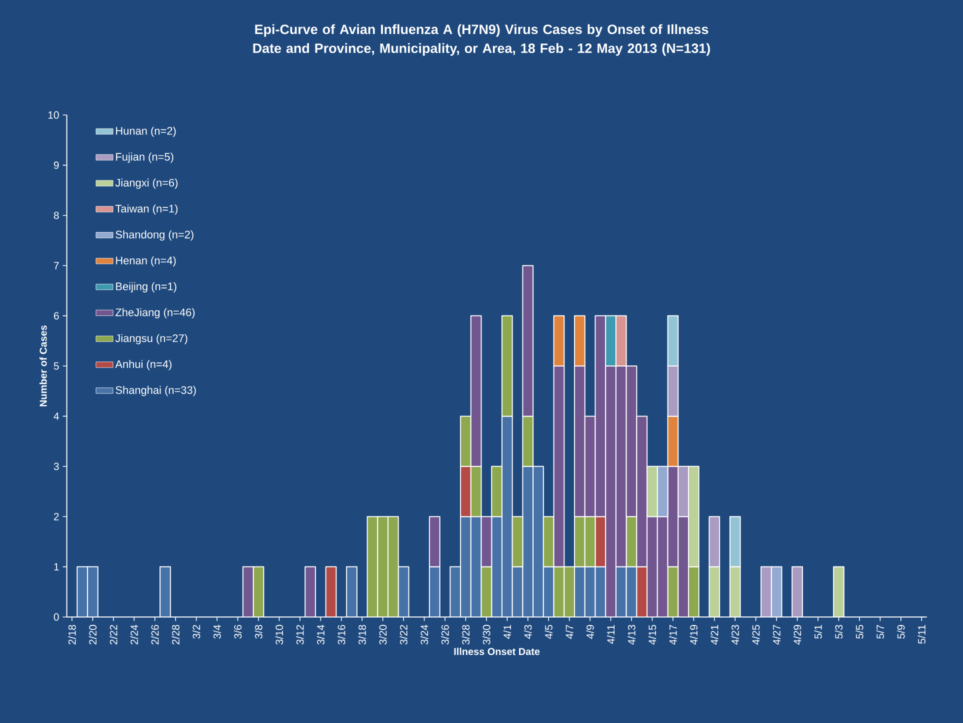 This screenshot has width=963, height=723. I want to click on y-axis-title: Number of Cases, so click(43, 365).